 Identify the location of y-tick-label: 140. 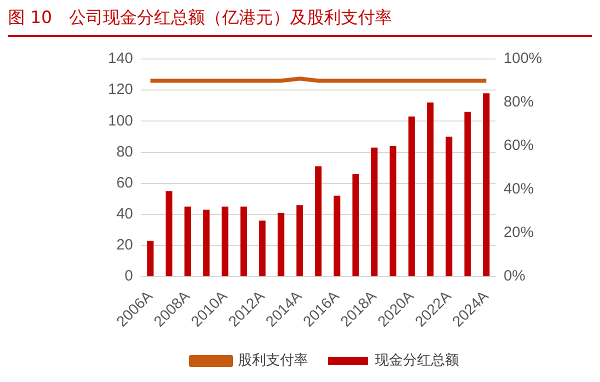
(121, 59).